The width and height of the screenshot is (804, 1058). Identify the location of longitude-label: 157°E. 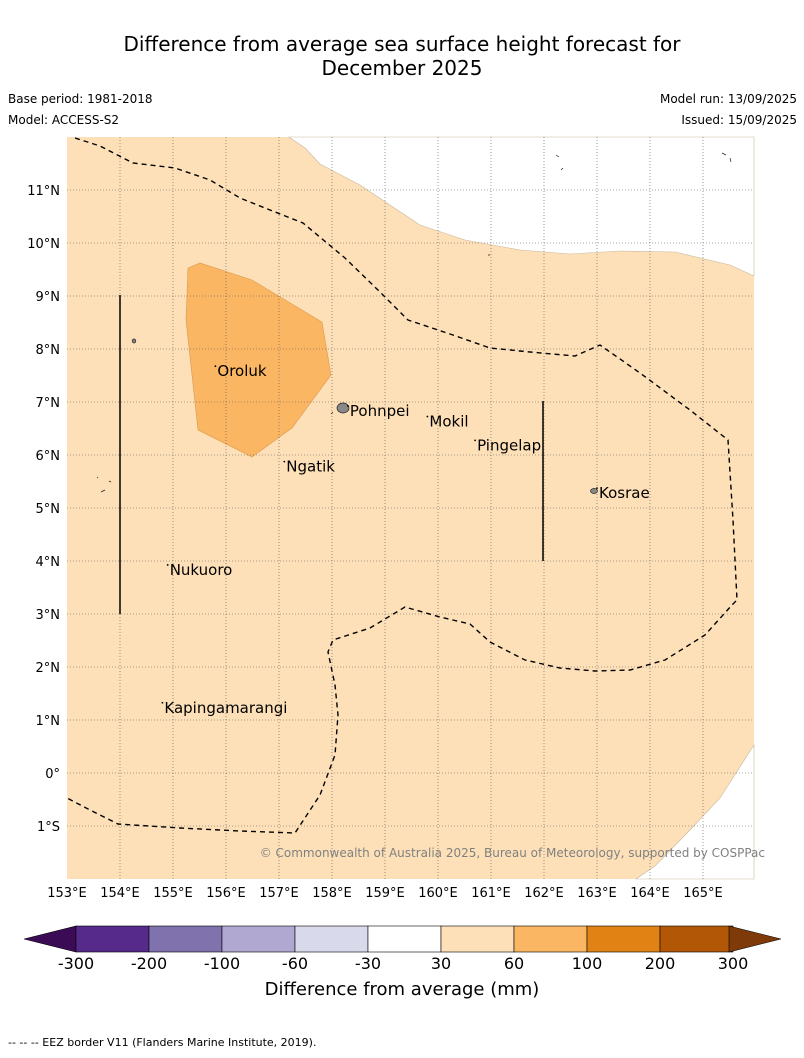
(279, 893).